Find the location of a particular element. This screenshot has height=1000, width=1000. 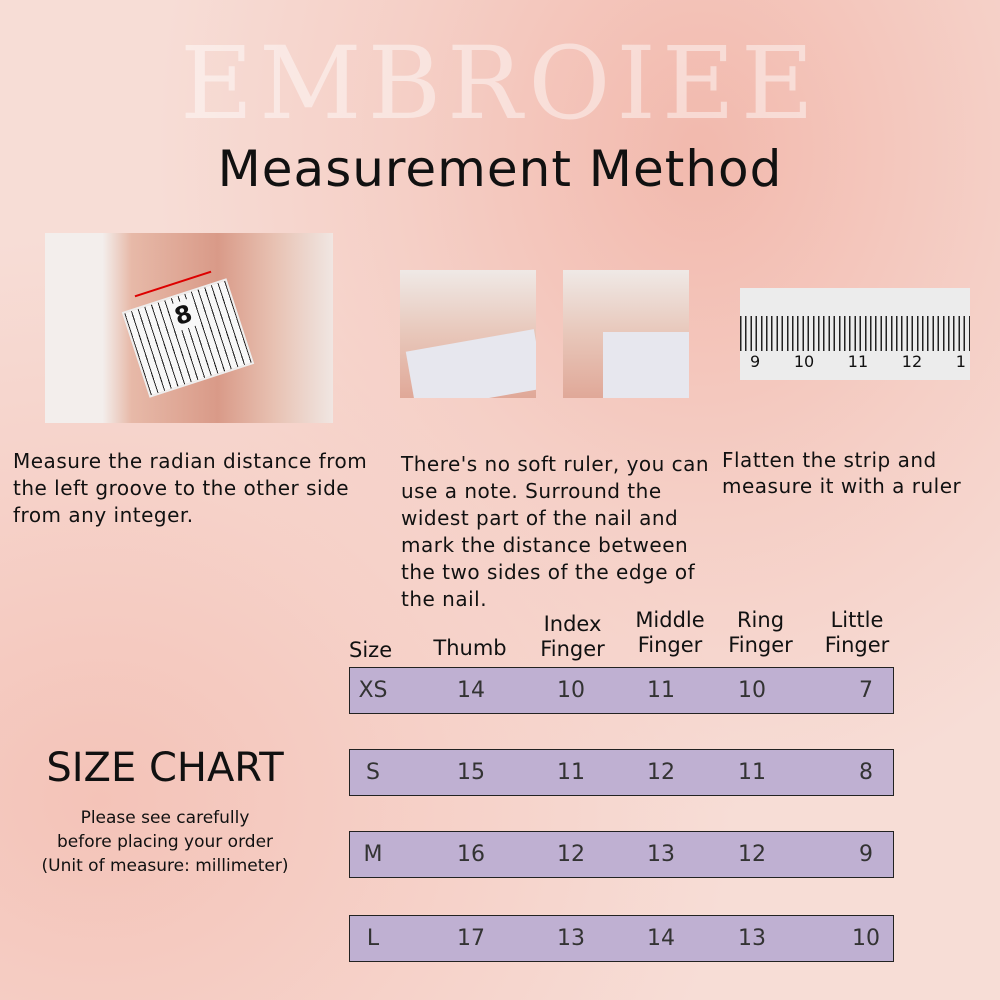

header-middle: Middle Finger is located at coordinates (670, 632).